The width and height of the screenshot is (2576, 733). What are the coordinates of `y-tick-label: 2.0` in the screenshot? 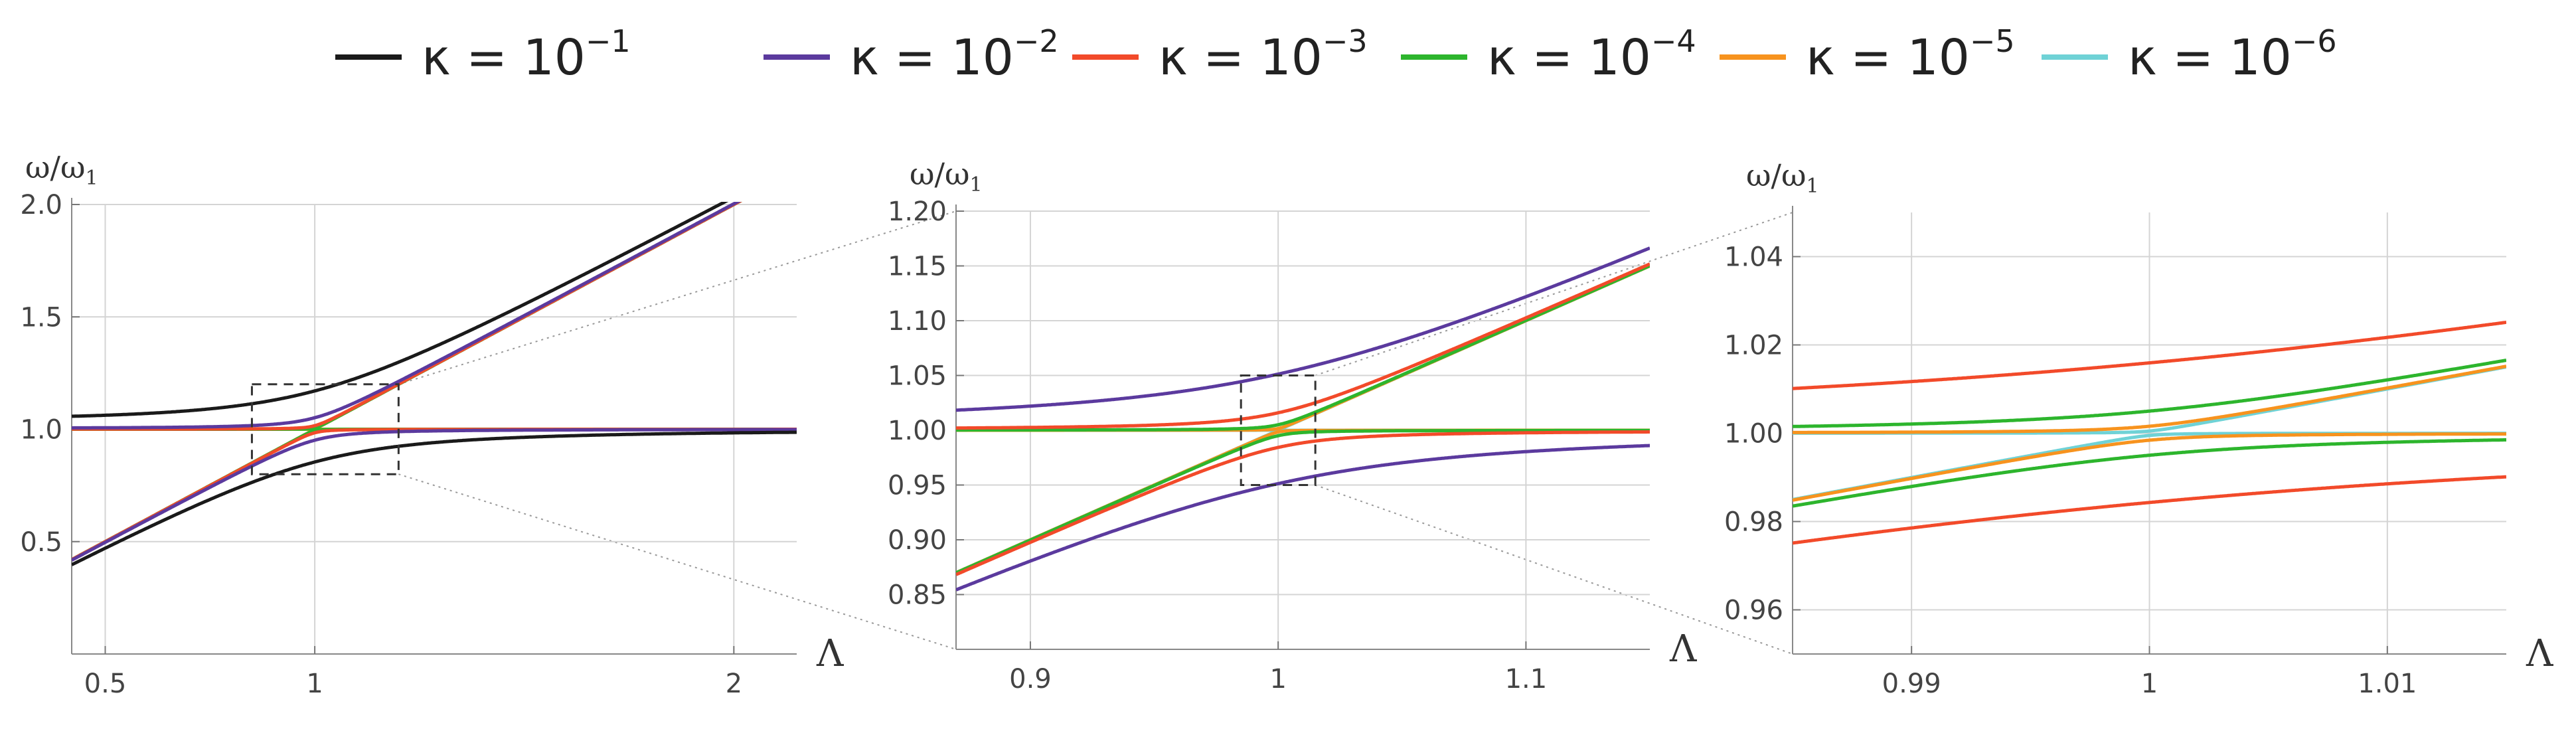 It's located at (41, 205).